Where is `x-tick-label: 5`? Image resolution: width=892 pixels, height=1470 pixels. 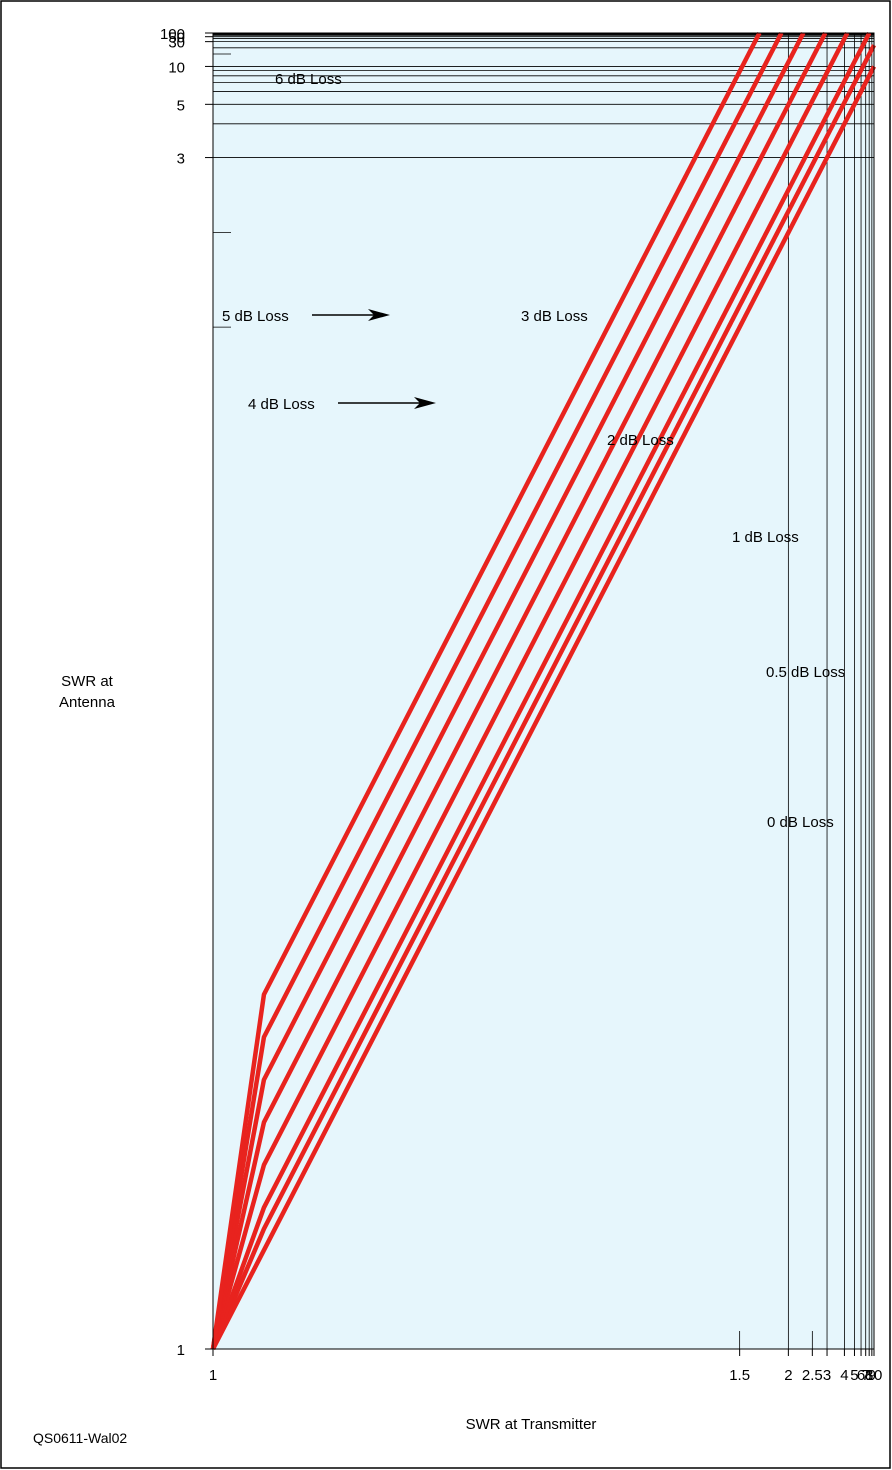 x-tick-label: 5 is located at coordinates (854, 1375).